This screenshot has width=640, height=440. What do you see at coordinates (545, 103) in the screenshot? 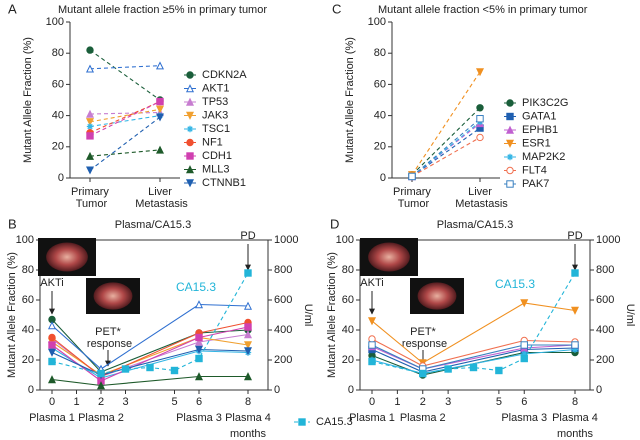
I see `legend-label: PIK3C2G` at bounding box center [545, 103].